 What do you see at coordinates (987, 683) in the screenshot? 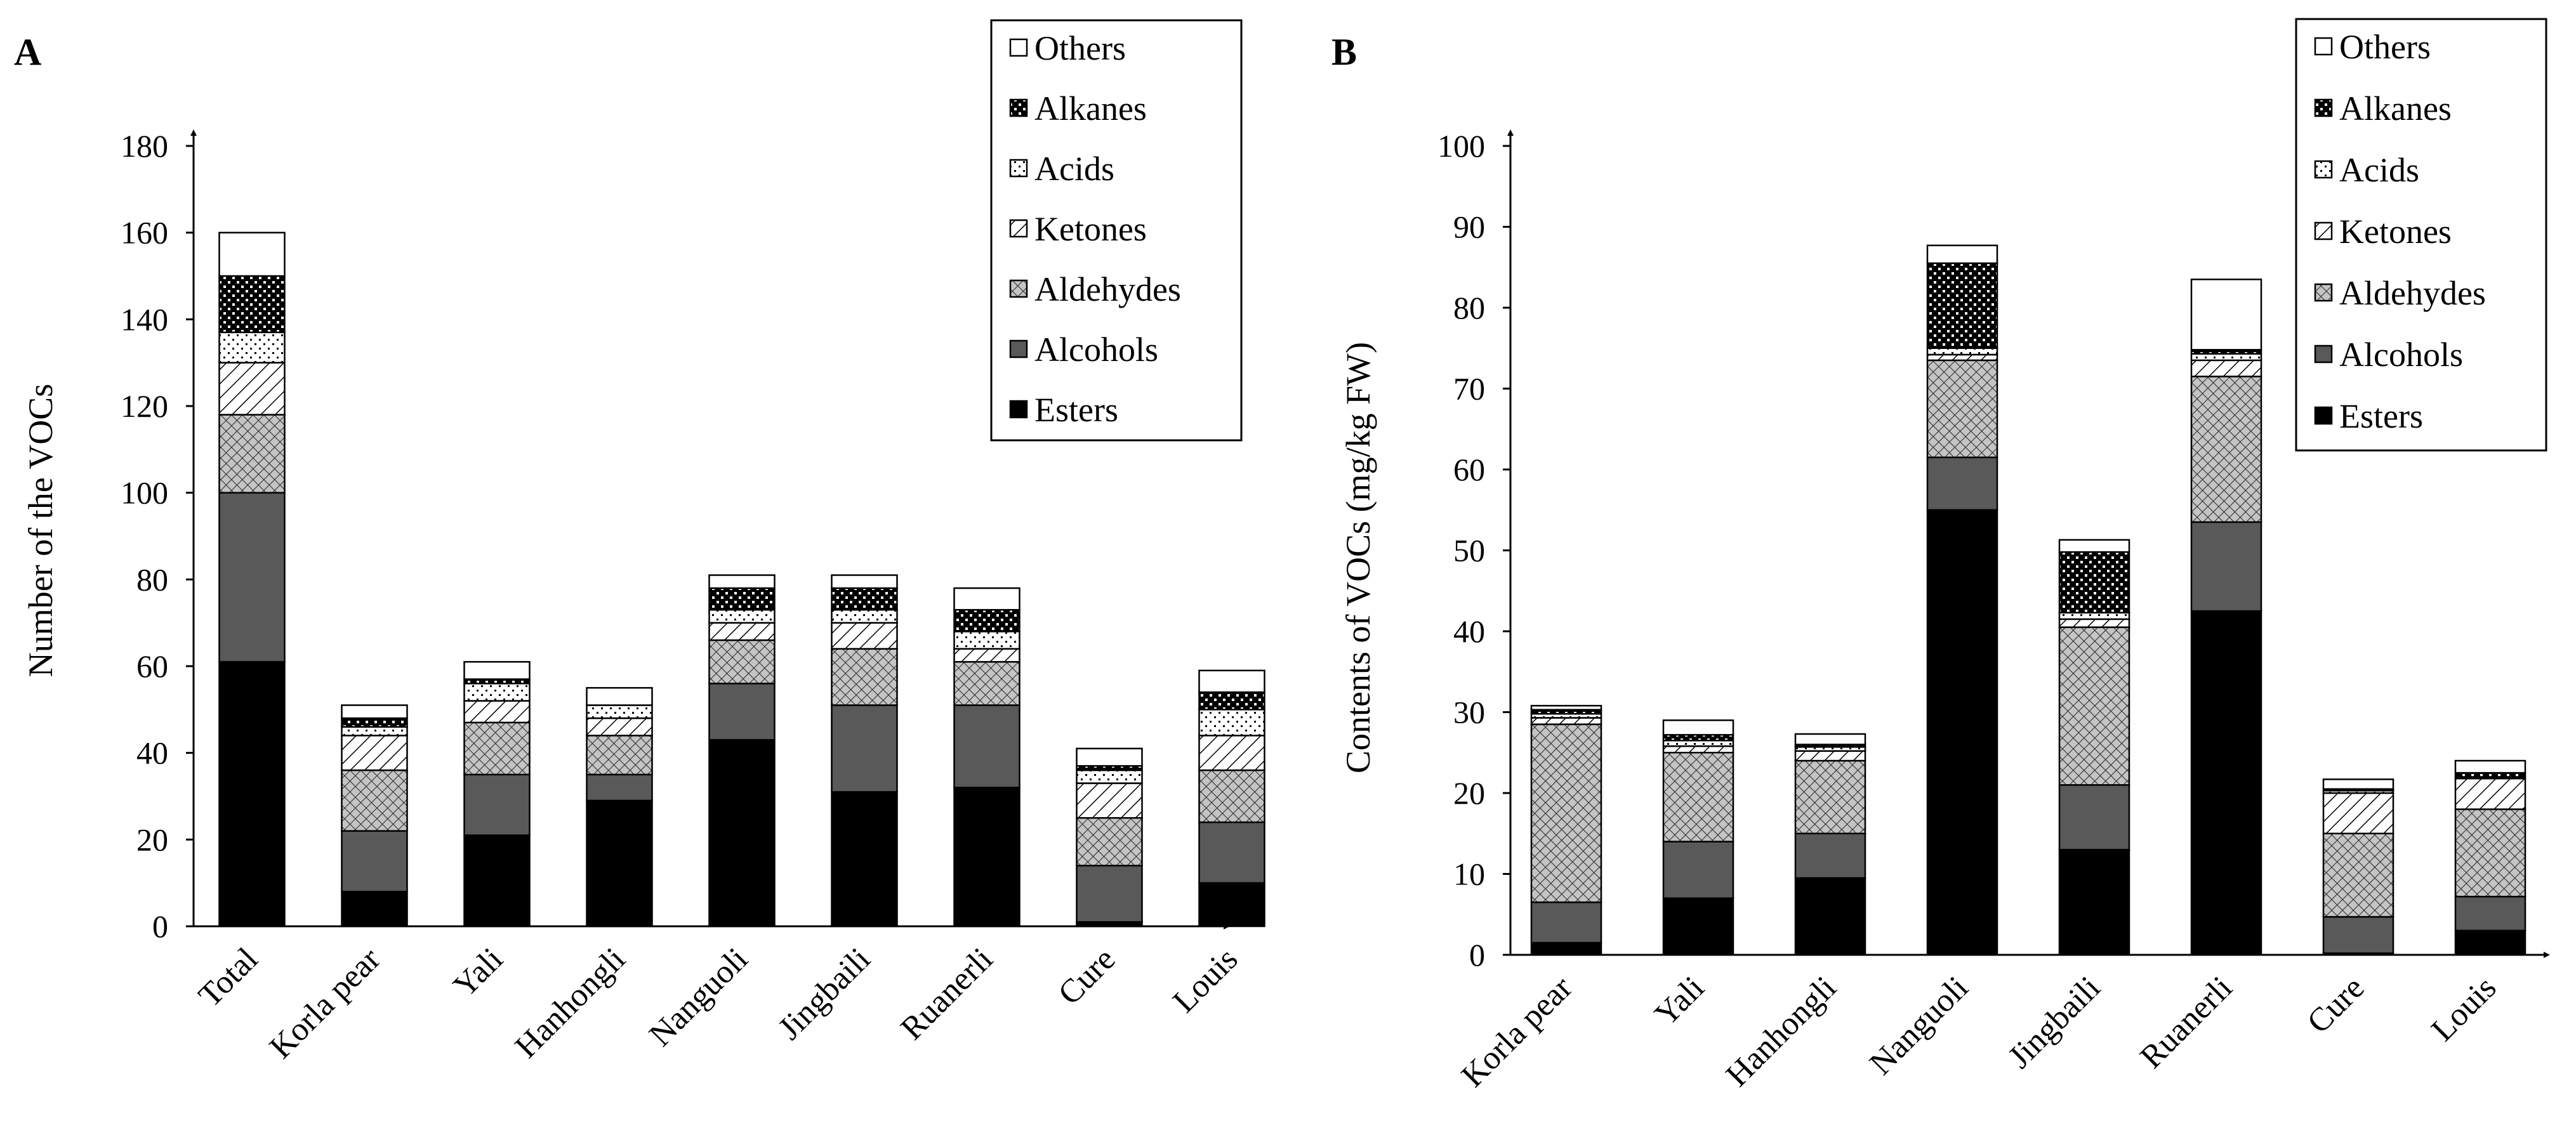
I see `panel-a-bar-ruanerli-aldehydes` at bounding box center [987, 683].